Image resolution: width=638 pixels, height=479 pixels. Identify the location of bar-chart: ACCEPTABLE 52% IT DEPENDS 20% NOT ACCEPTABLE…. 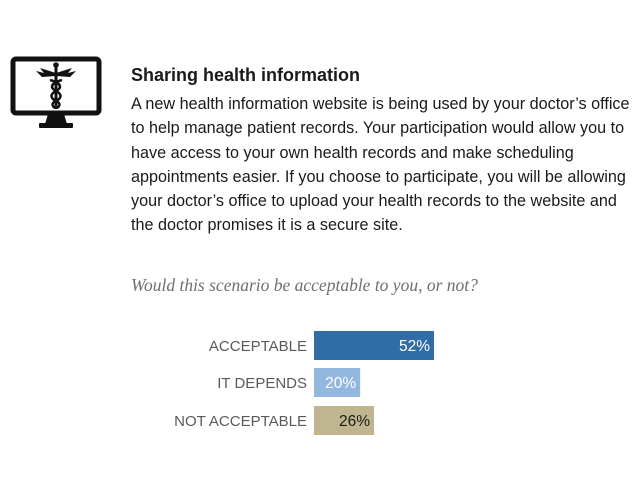
(304, 383).